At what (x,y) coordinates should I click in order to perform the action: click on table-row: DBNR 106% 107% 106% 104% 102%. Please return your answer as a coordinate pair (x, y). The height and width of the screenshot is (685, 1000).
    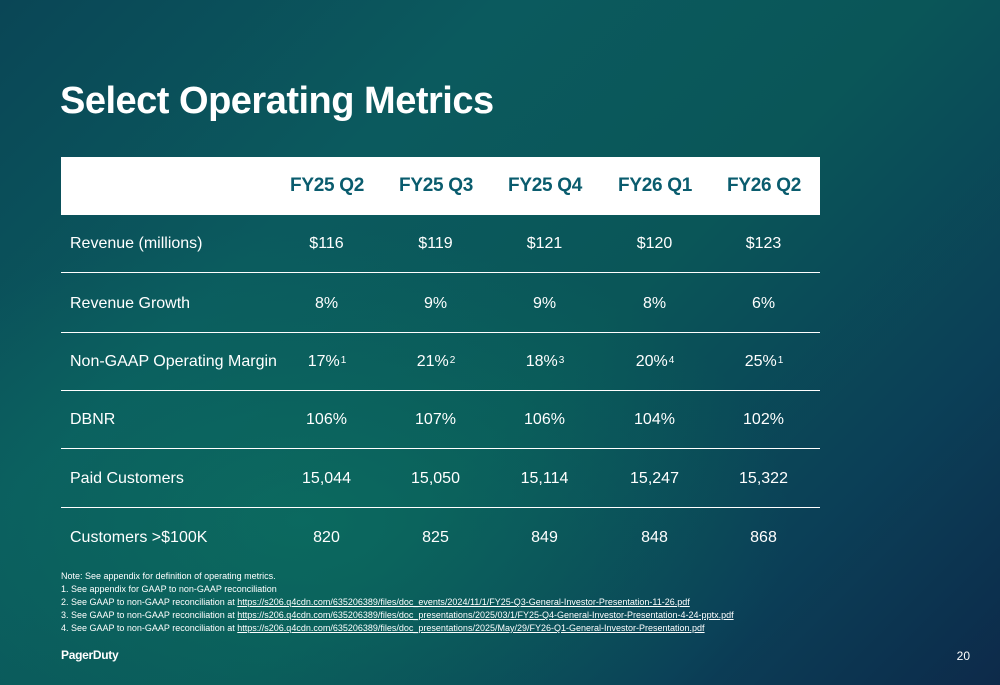
    Looking at the image, I should click on (440, 420).